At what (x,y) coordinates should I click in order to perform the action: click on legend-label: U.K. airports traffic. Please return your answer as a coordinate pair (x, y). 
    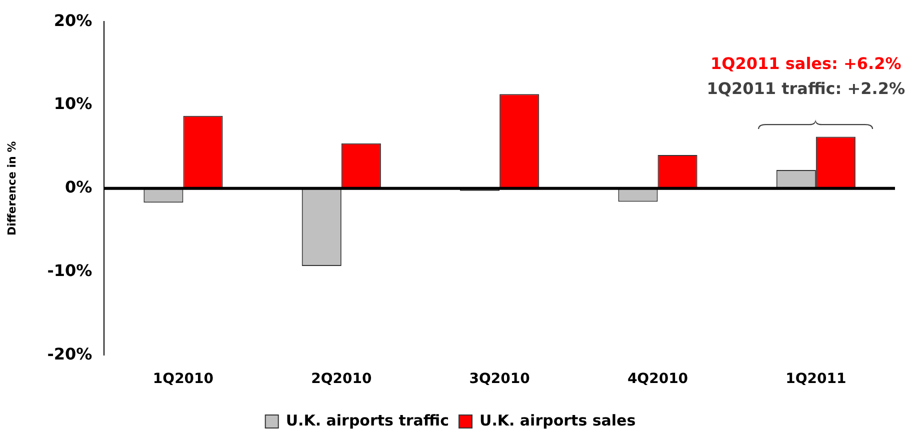
    Looking at the image, I should click on (368, 420).